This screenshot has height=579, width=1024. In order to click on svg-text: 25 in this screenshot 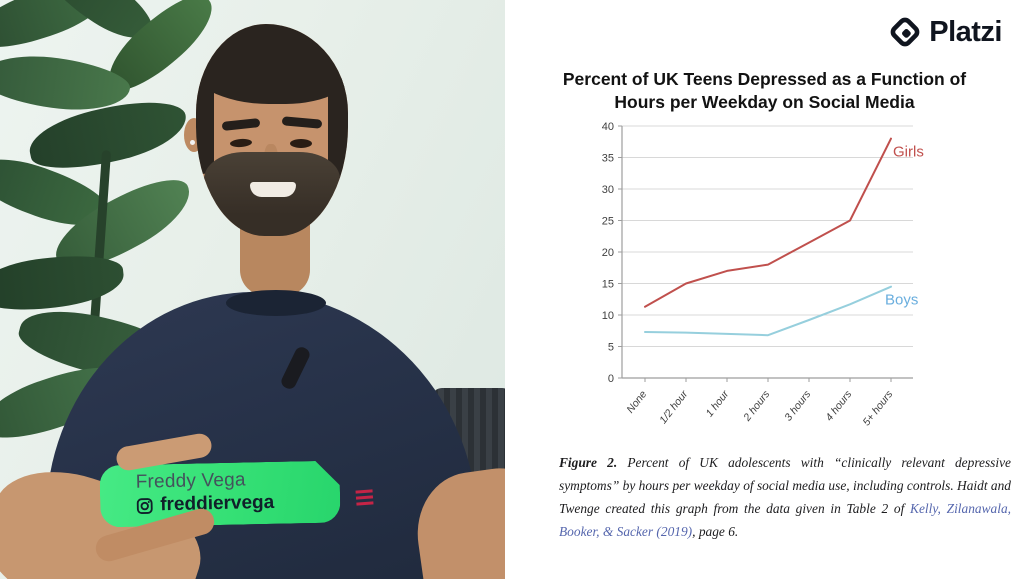, I will do `click(608, 222)`.